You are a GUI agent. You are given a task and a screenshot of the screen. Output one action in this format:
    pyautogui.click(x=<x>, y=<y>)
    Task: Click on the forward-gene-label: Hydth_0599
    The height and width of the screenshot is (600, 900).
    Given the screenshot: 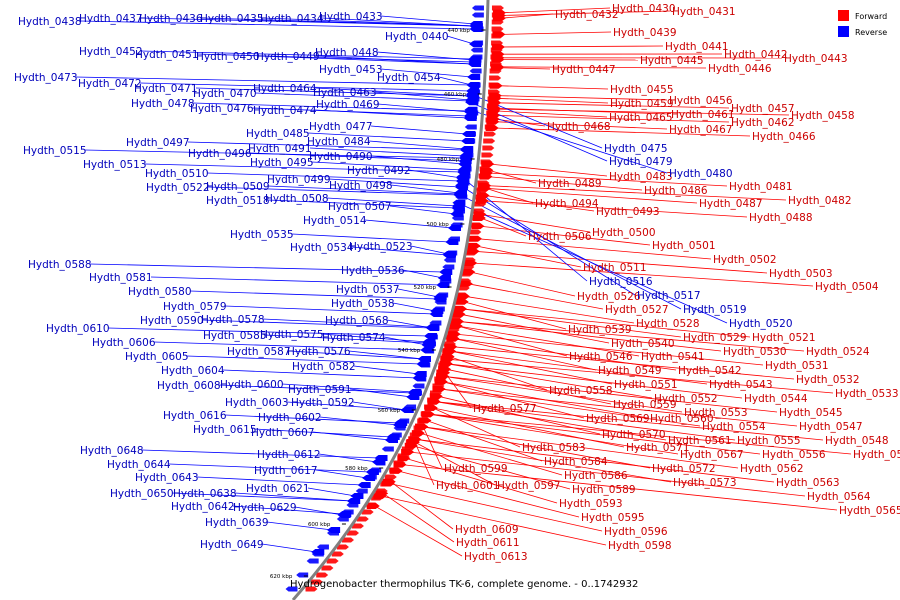 What is the action you would take?
    pyautogui.click(x=476, y=469)
    